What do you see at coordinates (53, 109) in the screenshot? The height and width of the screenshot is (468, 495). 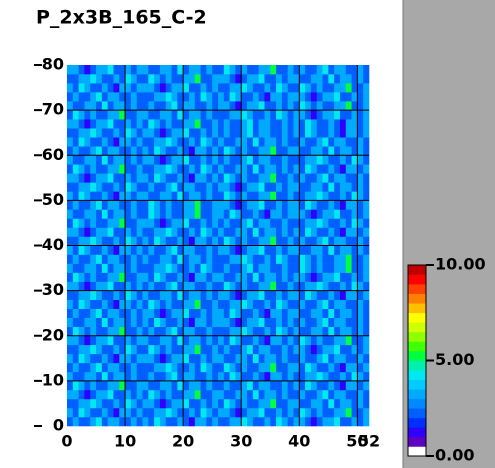 I see `y-tick-label: 70` at bounding box center [53, 109].